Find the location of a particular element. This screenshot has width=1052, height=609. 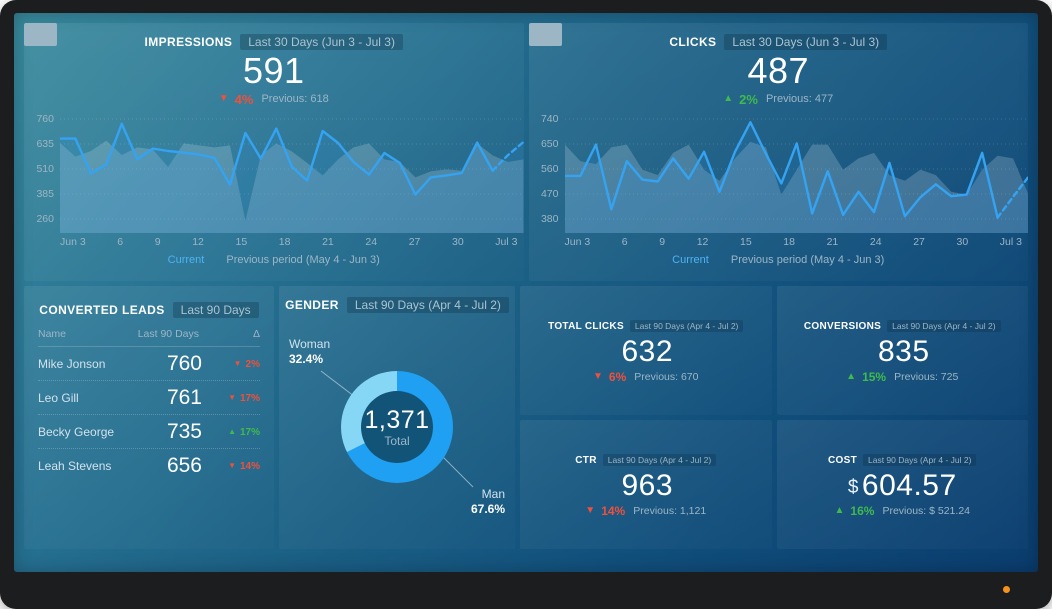

legend-previous-label: Previous period (May 4 - Jun 3) is located at coordinates (807, 259).